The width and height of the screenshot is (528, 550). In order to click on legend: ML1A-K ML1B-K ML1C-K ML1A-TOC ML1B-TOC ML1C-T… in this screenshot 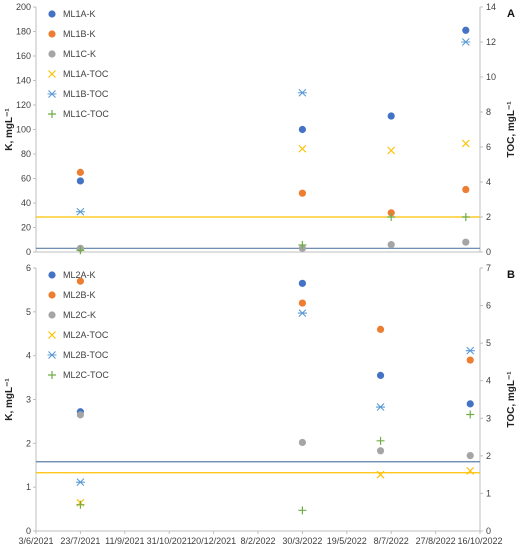, I will do `click(78, 64)`.